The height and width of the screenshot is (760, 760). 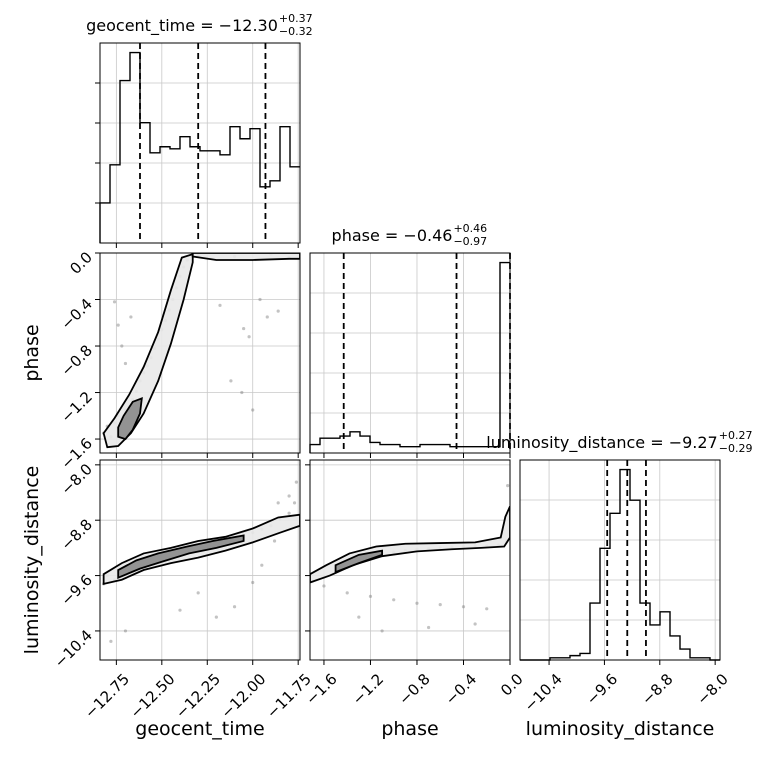 What do you see at coordinates (77, 590) in the screenshot?
I see `y-tick-label: −9.6` at bounding box center [77, 590].